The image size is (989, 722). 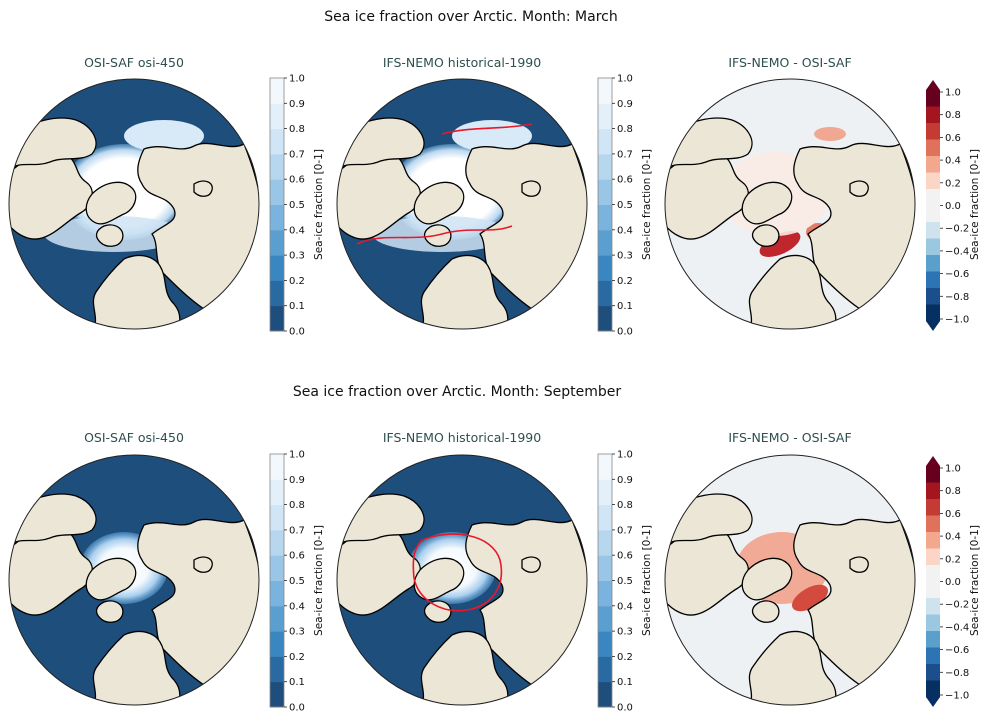 I want to click on polar-map-observation-march, so click(x=134, y=204).